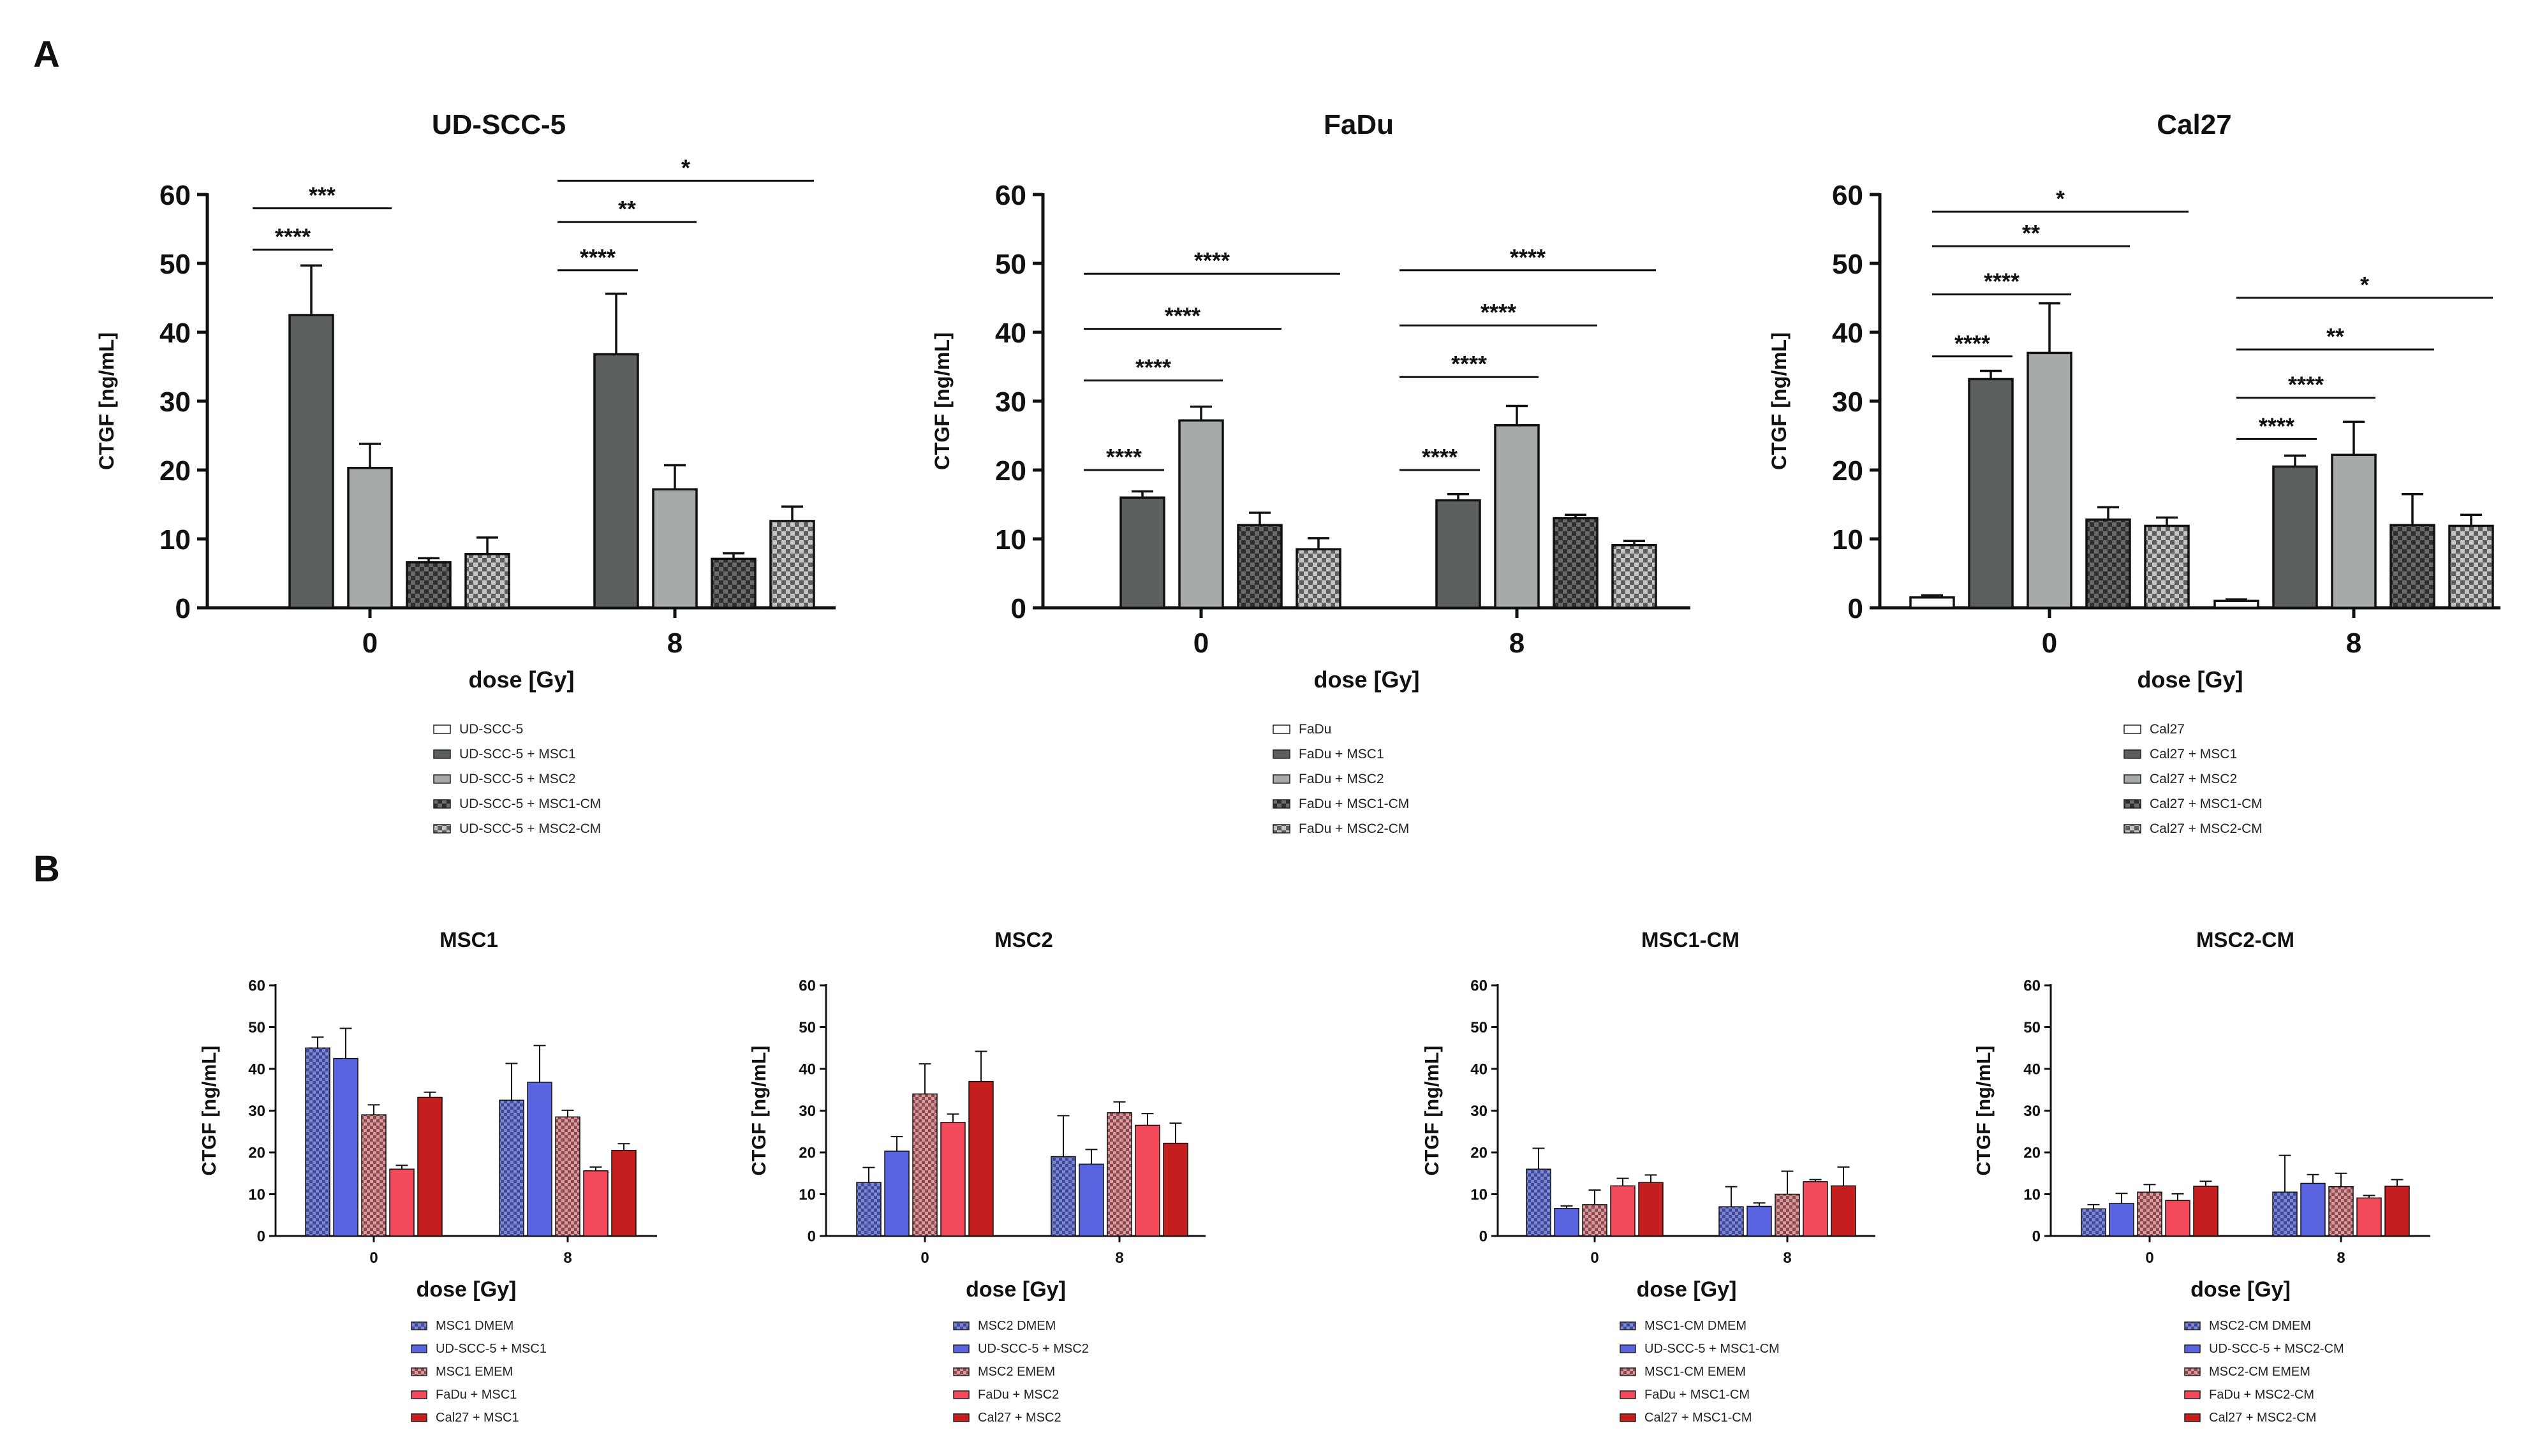 The height and width of the screenshot is (1456, 2533). Describe the element at coordinates (491, 729) in the screenshot. I see `legend-label: UD-SCC-5` at that location.